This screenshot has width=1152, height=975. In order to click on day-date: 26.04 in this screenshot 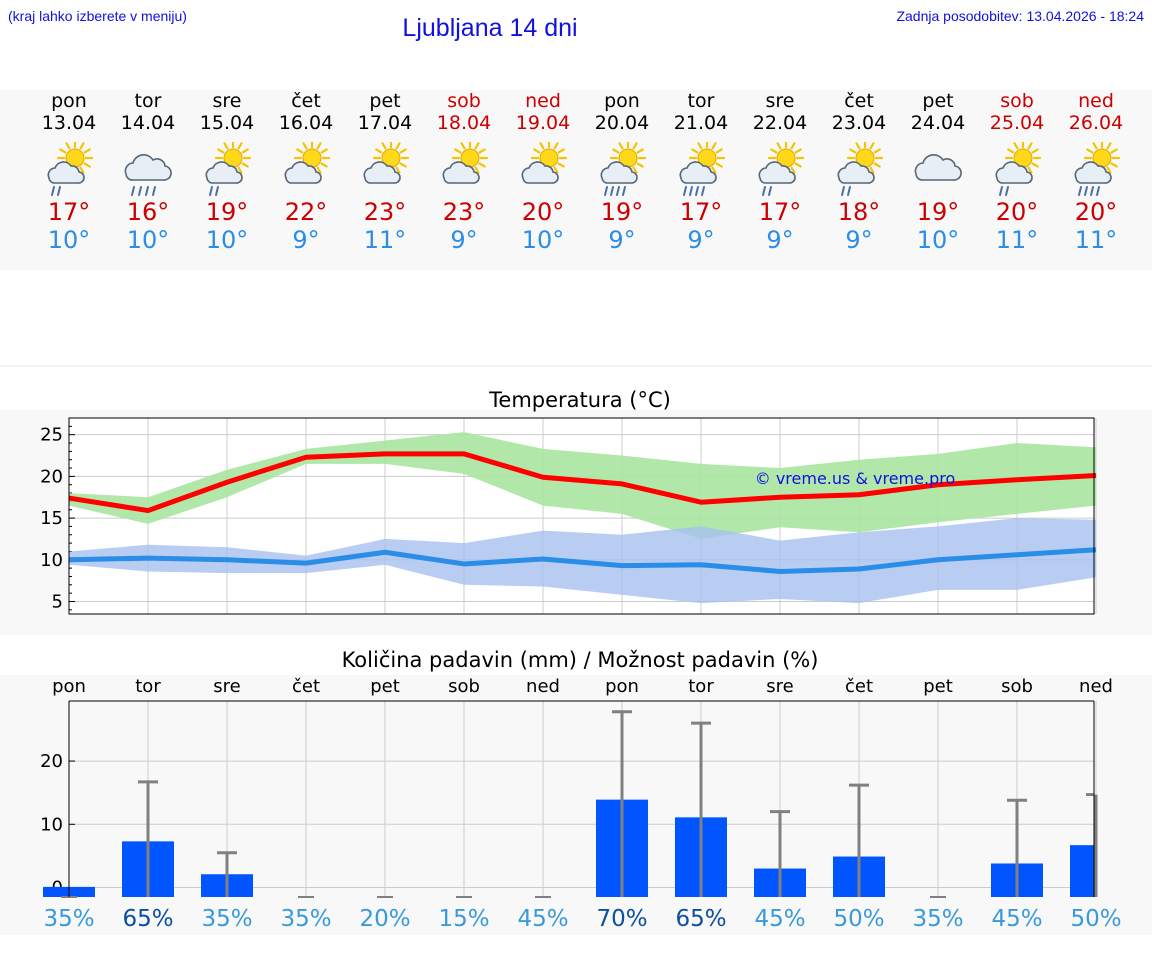, I will do `click(1096, 123)`.